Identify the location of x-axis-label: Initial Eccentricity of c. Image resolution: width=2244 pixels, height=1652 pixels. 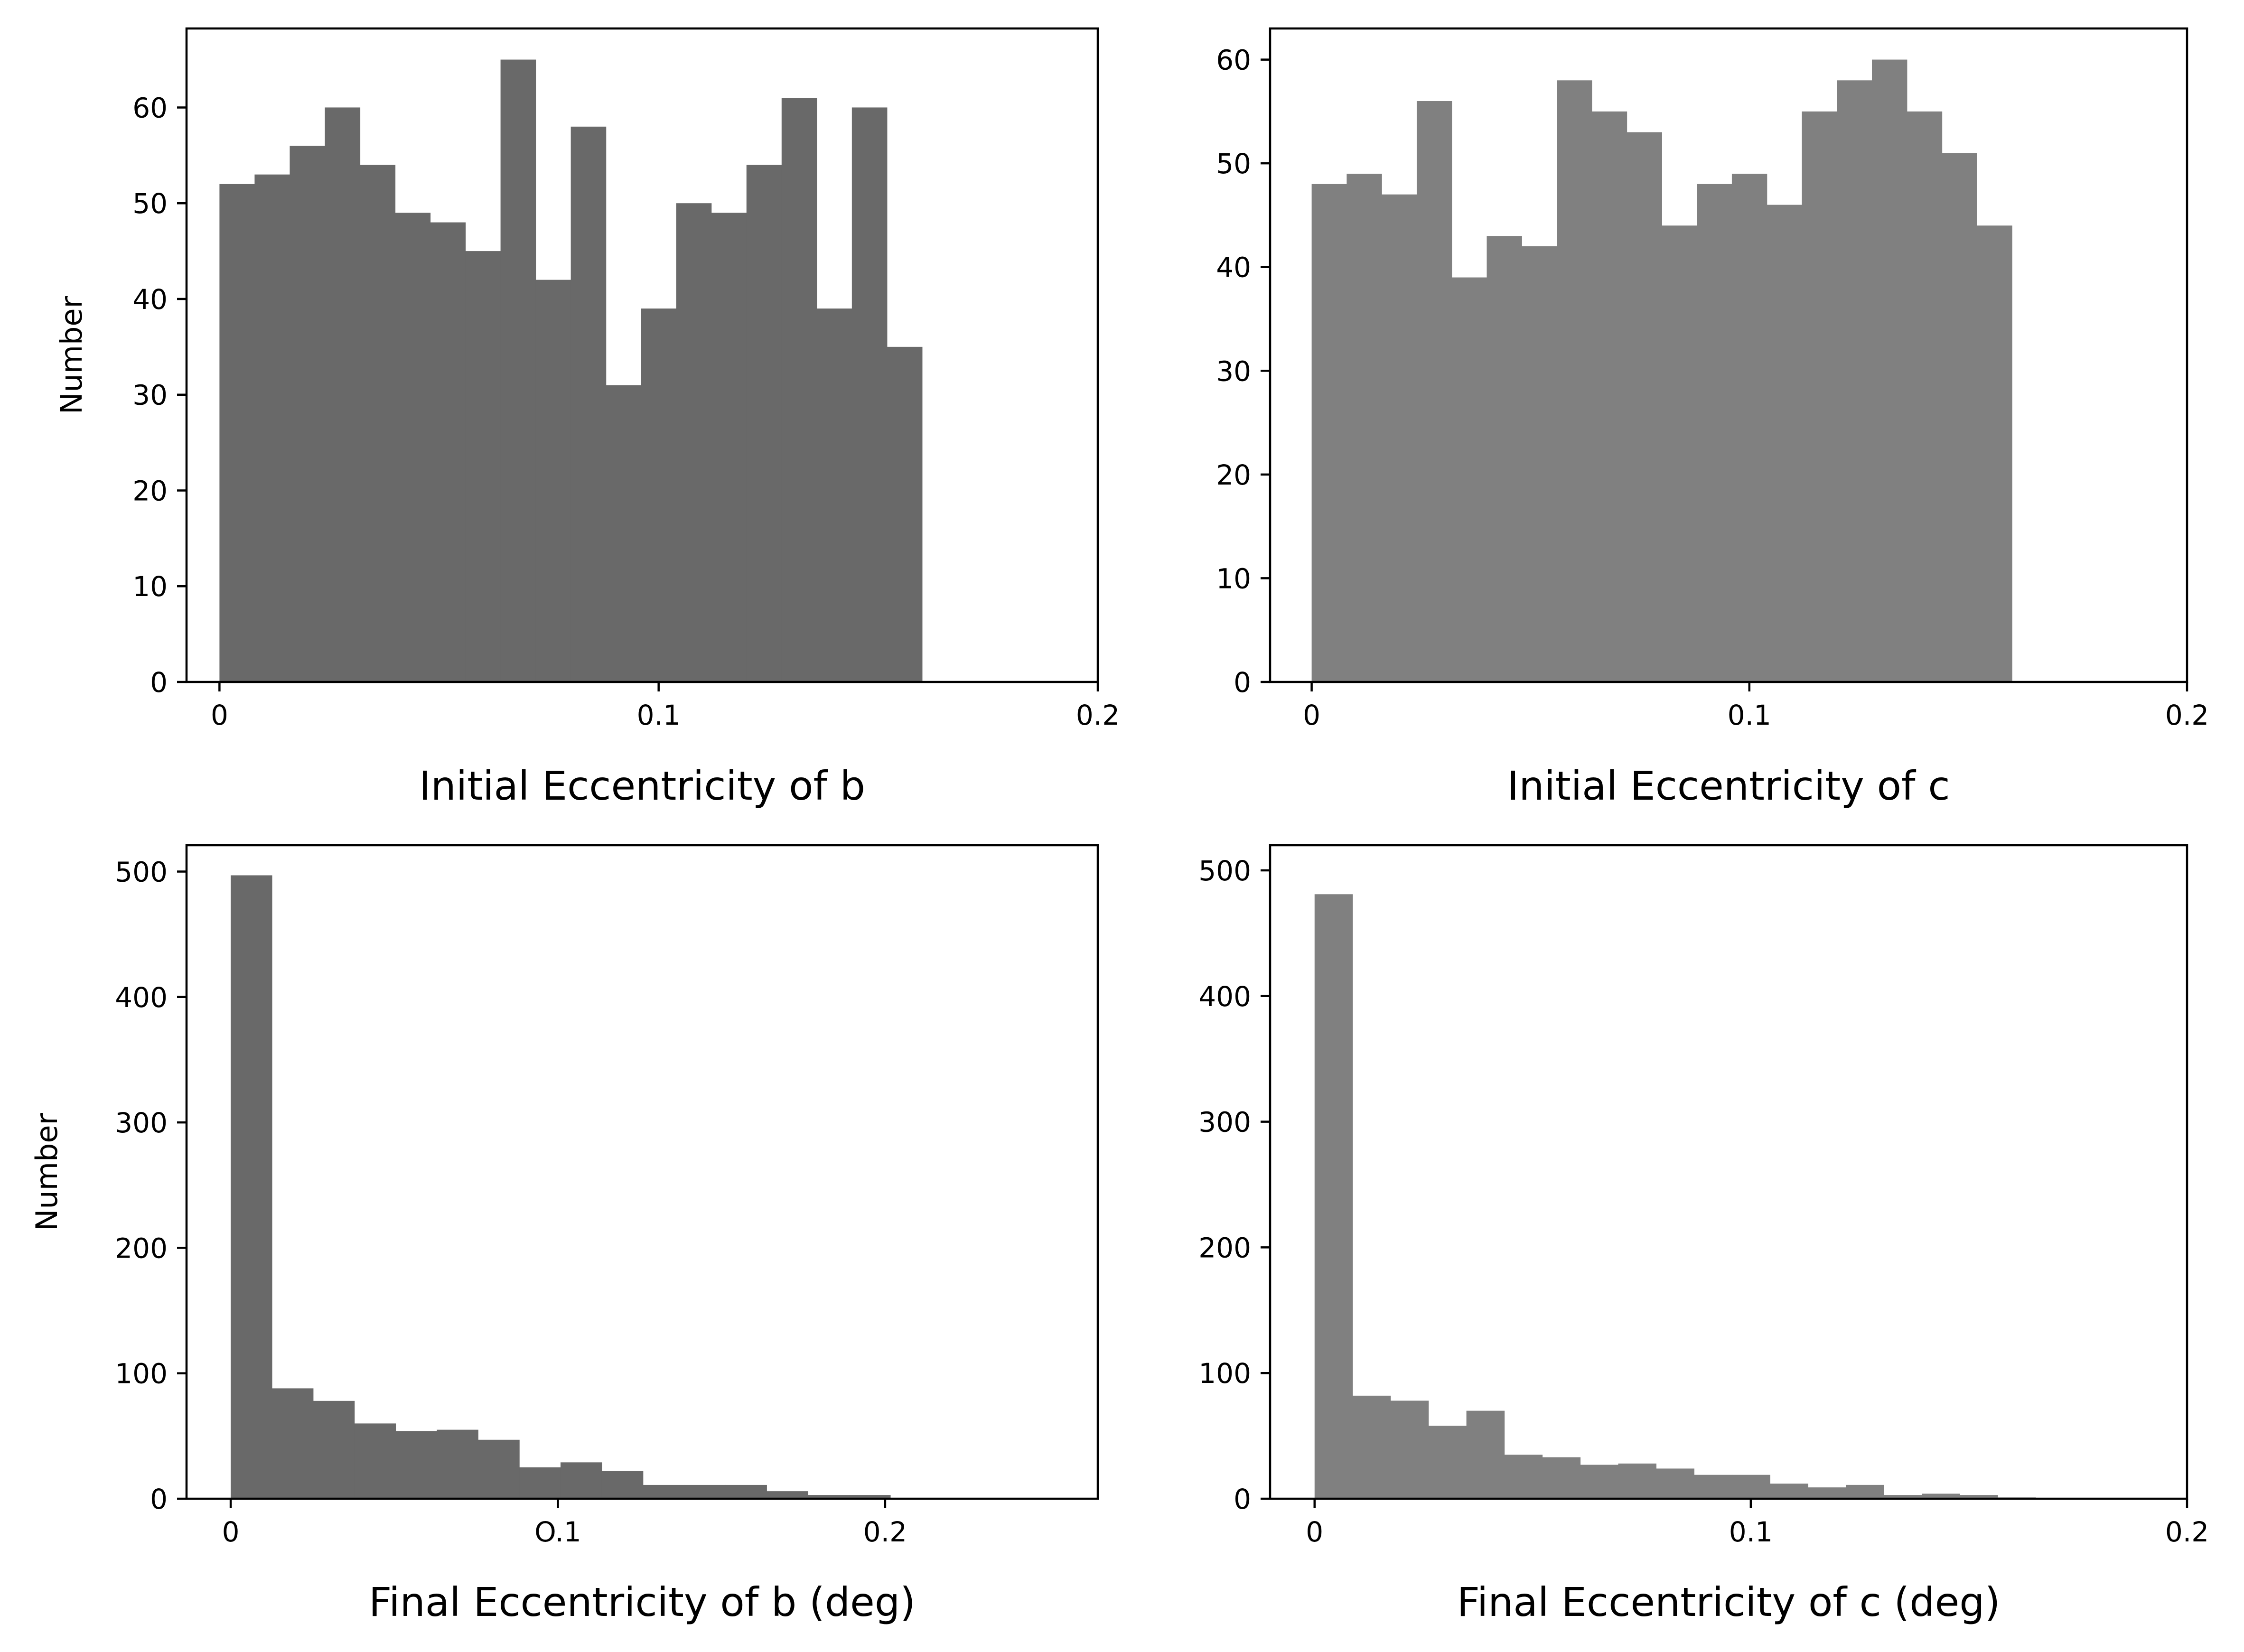
(1728, 786).